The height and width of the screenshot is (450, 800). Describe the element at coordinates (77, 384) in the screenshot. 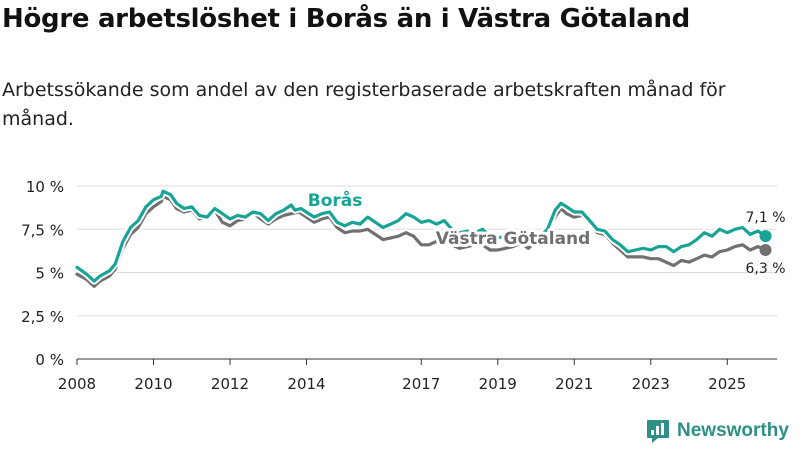

I see `x-tick-label: 2008` at that location.